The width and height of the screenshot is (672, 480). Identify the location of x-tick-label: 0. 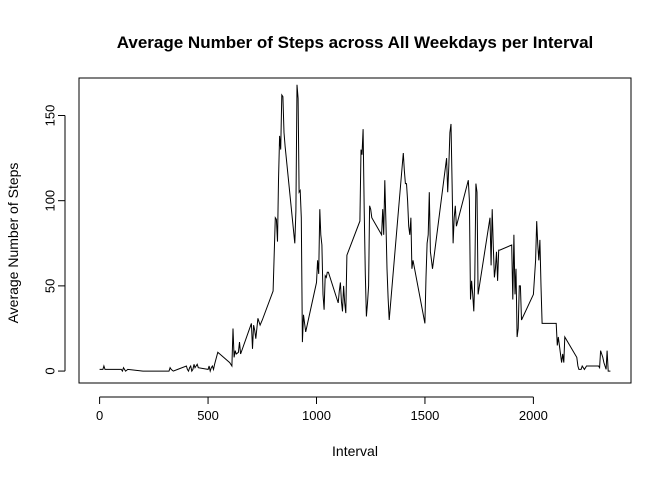
(99, 415).